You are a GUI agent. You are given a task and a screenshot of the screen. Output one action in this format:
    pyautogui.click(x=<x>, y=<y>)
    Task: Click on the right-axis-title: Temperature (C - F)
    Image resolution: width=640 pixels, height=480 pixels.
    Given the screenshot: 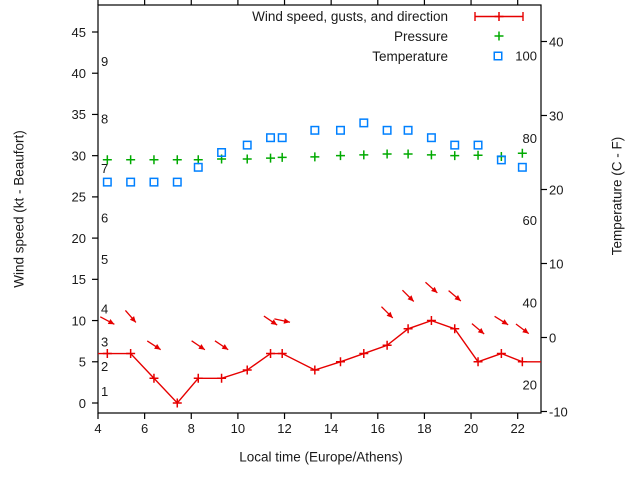 What is the action you would take?
    pyautogui.click(x=617, y=196)
    